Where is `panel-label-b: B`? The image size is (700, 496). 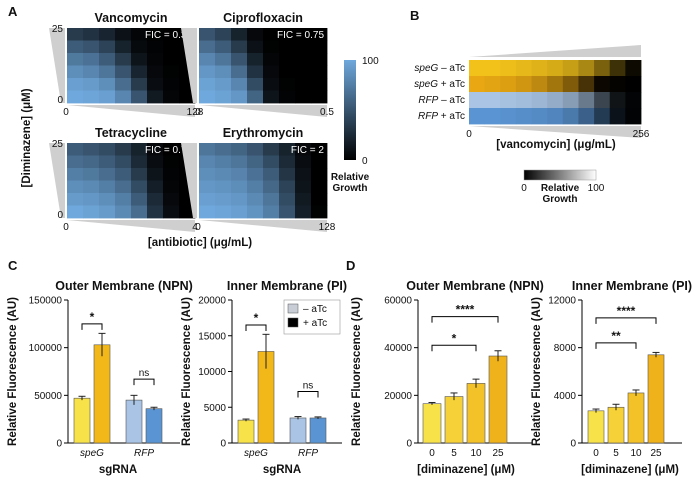
panel-label-b: B is located at coordinates (414, 15).